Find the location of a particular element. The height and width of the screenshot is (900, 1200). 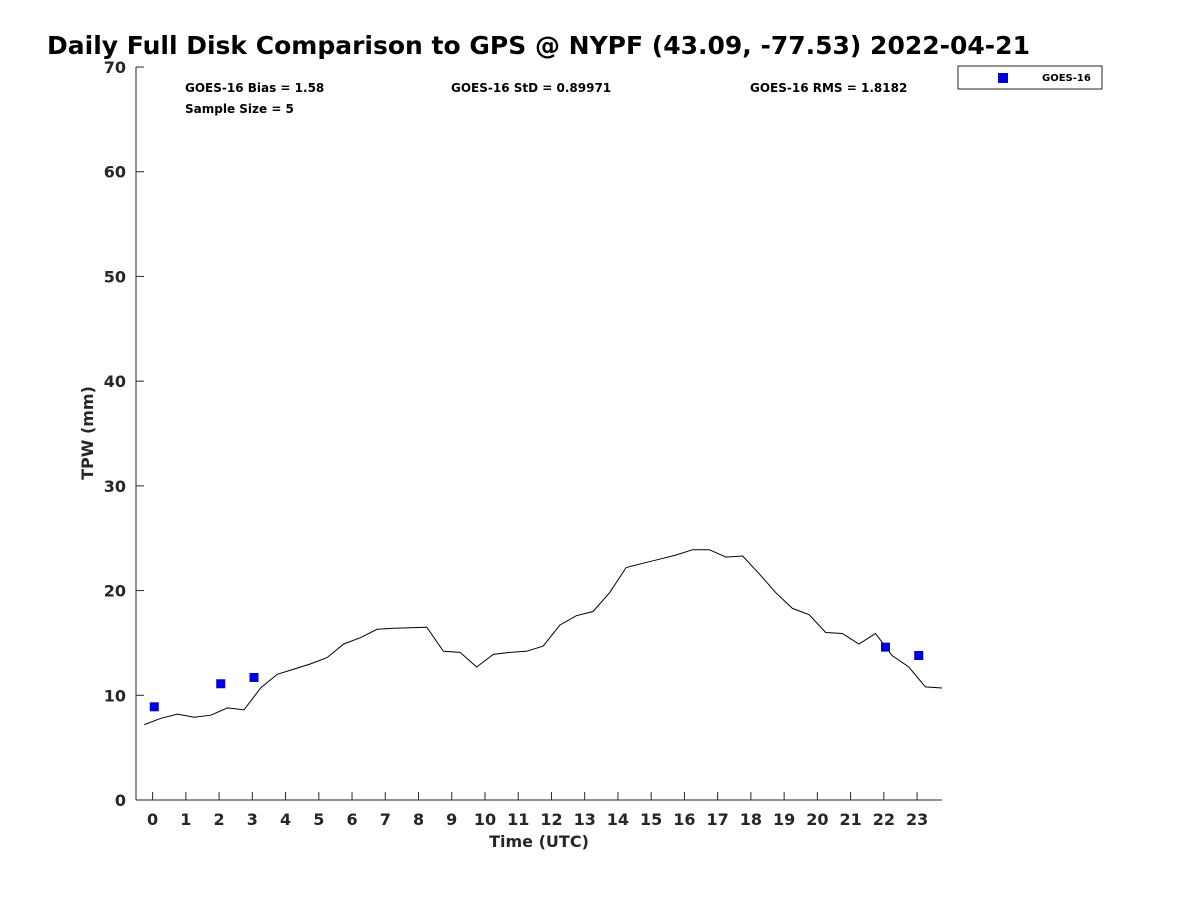

x-tick-label: 21 is located at coordinates (850, 819).